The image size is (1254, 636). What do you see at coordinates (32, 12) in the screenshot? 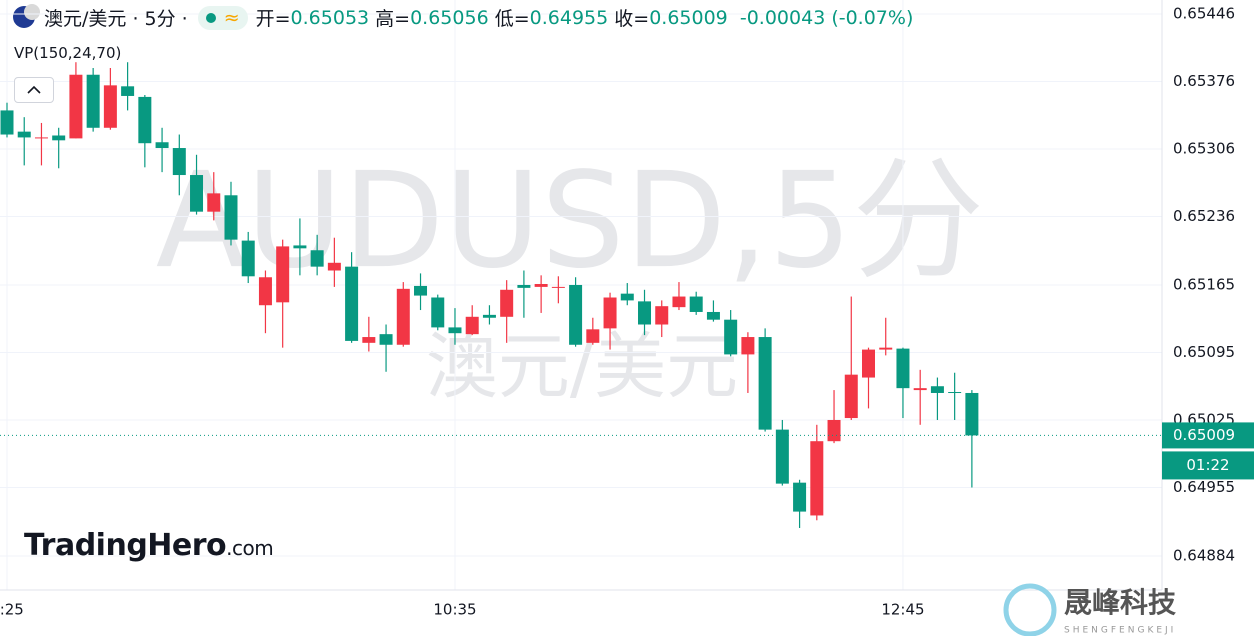
I see `flag-icon` at bounding box center [32, 12].